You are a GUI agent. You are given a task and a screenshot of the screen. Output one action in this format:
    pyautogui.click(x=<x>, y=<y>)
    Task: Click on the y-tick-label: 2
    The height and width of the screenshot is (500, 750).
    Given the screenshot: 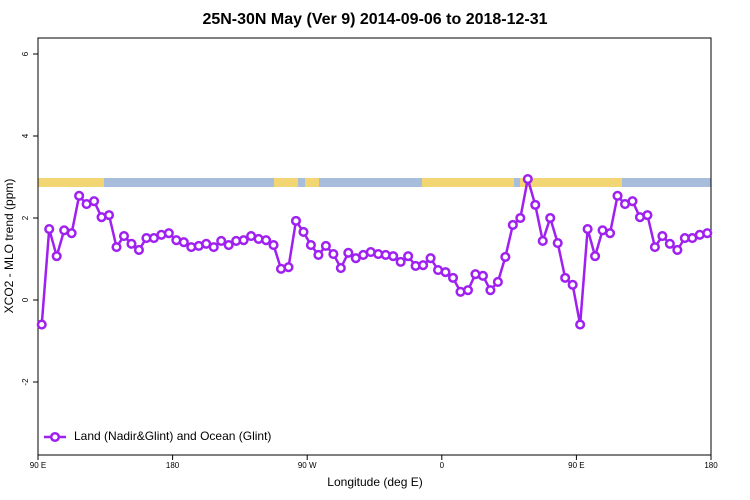 What is the action you would take?
    pyautogui.click(x=25, y=217)
    